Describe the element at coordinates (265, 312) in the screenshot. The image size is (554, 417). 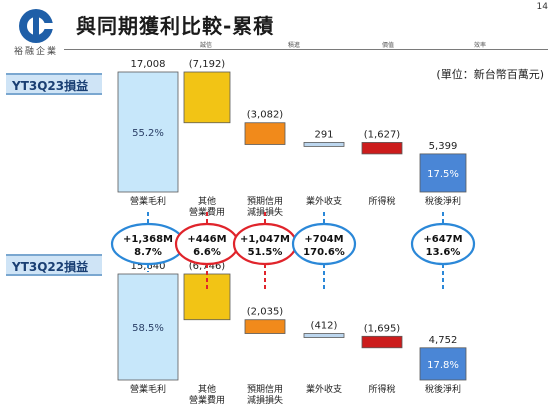
I see `value-label: (2,035)` at that location.